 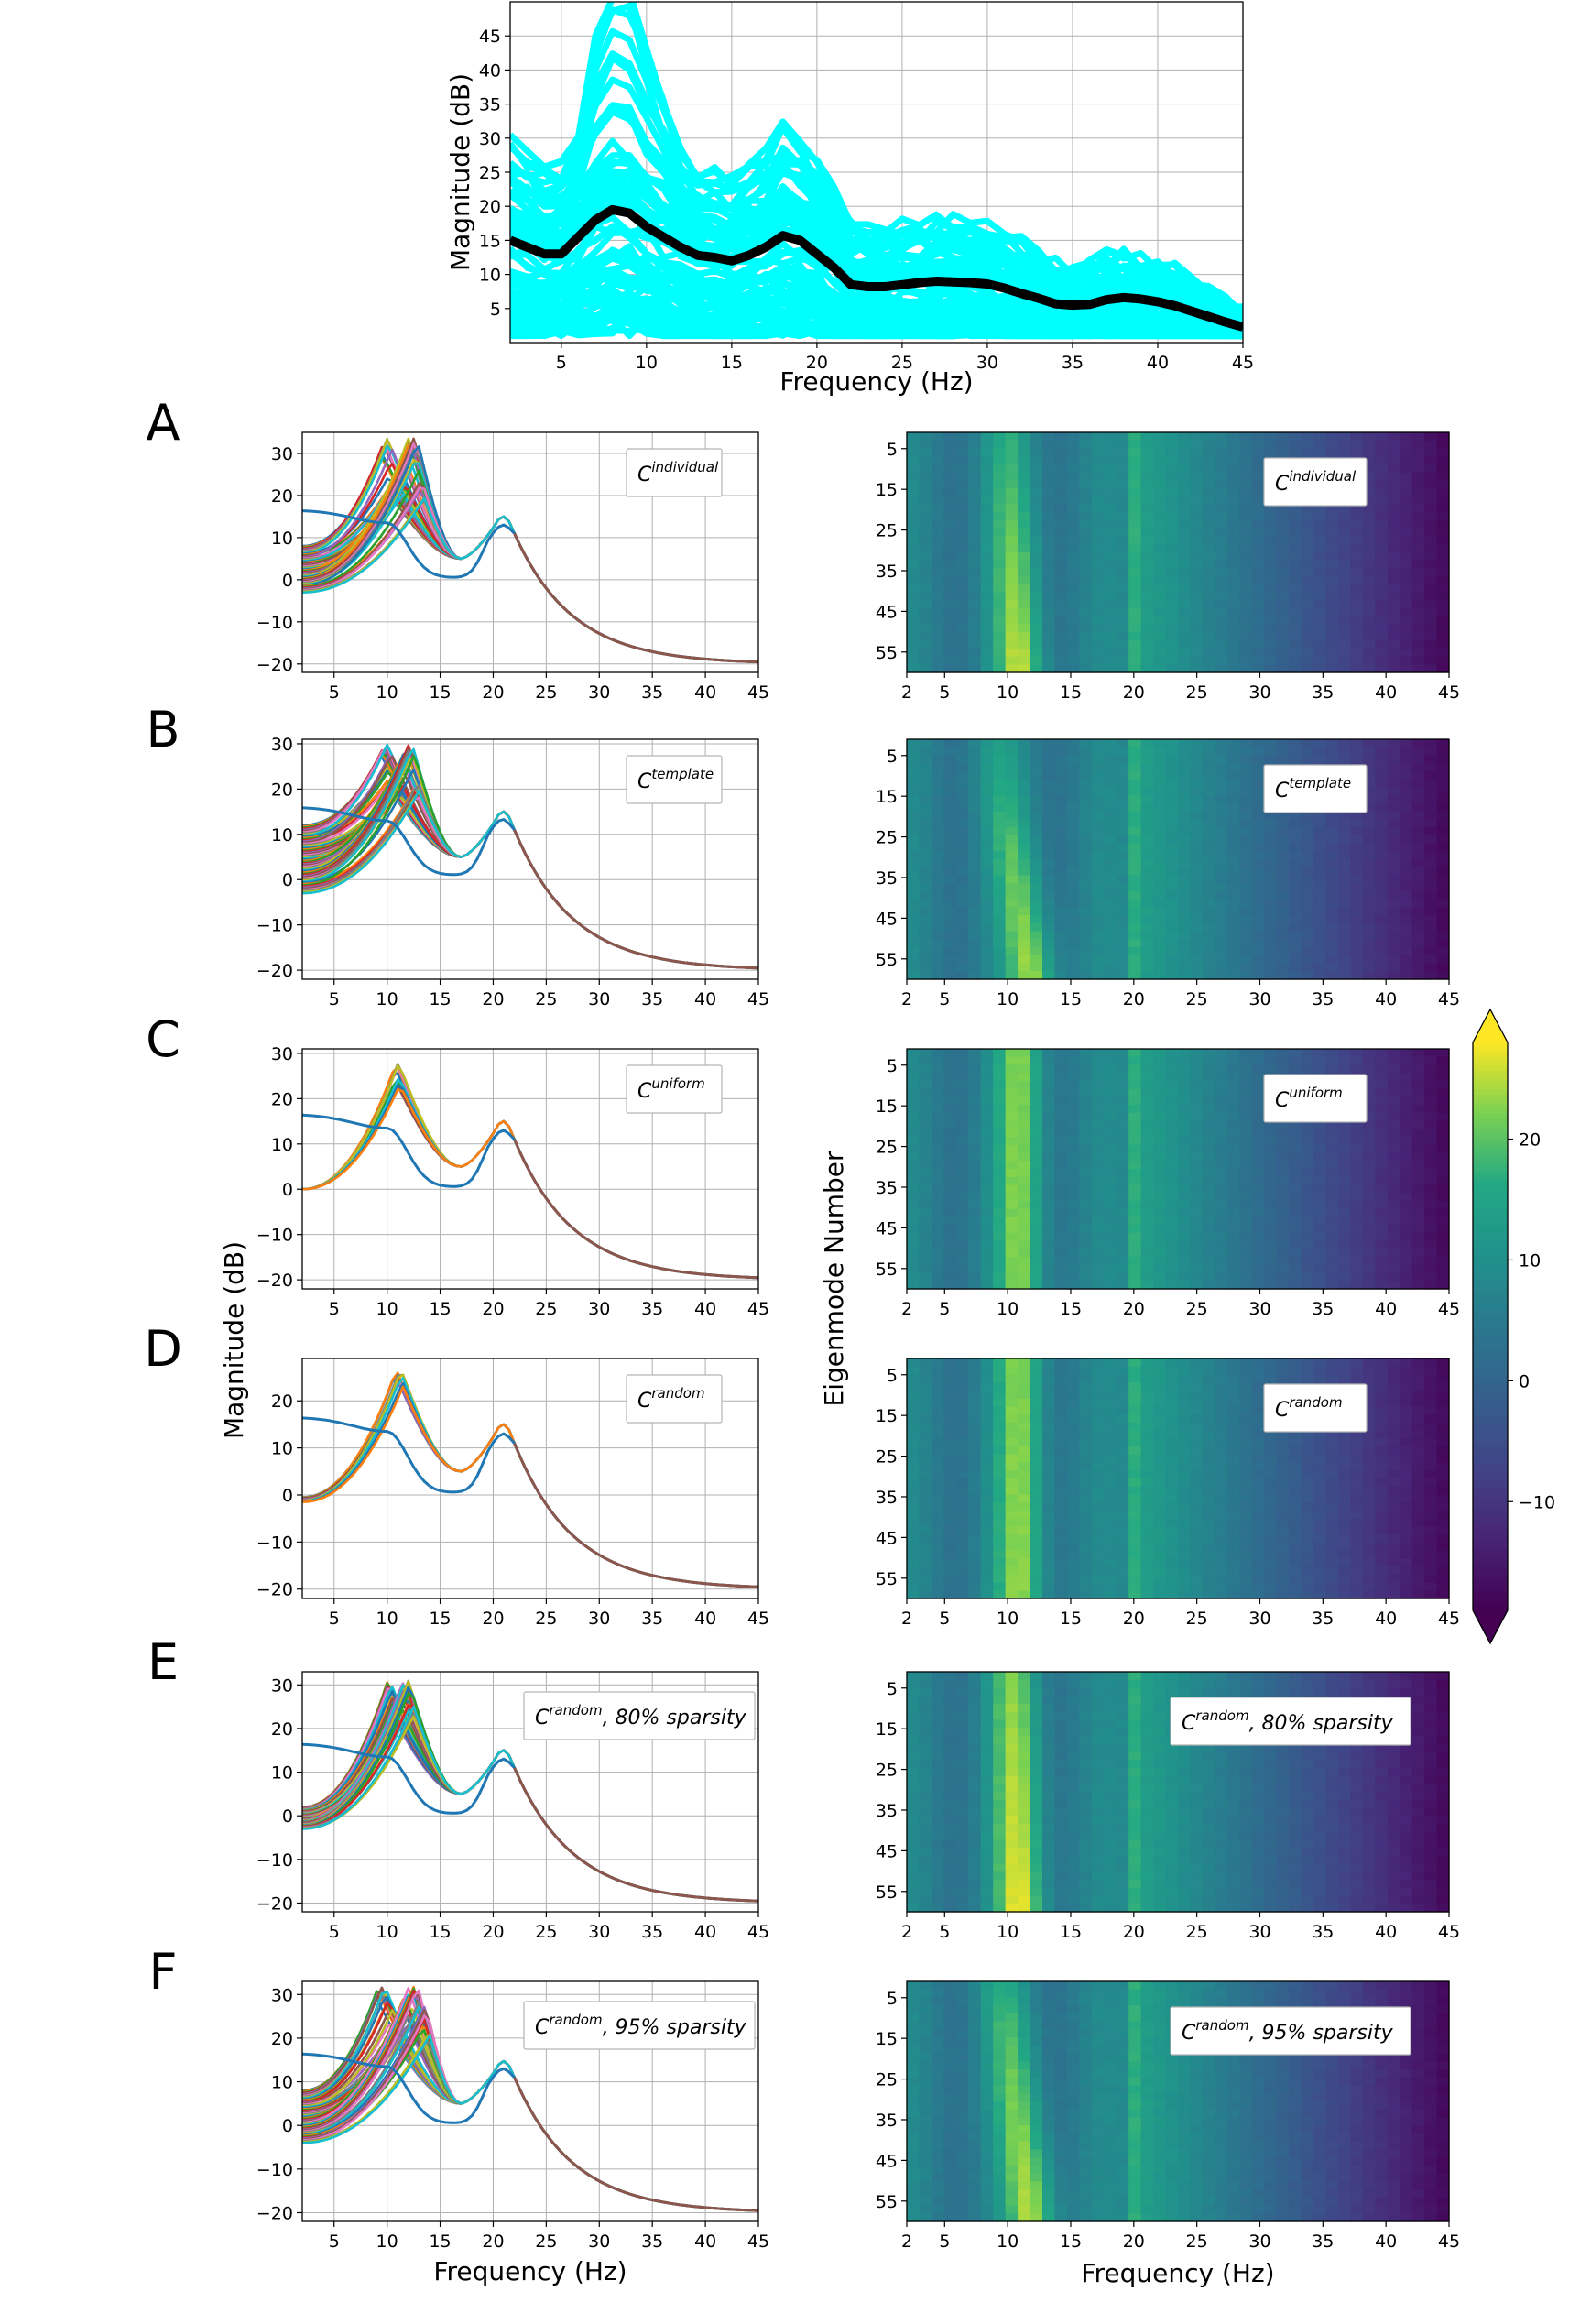 What do you see at coordinates (639, 1715) in the screenshot?
I see `legend-frame` at bounding box center [639, 1715].